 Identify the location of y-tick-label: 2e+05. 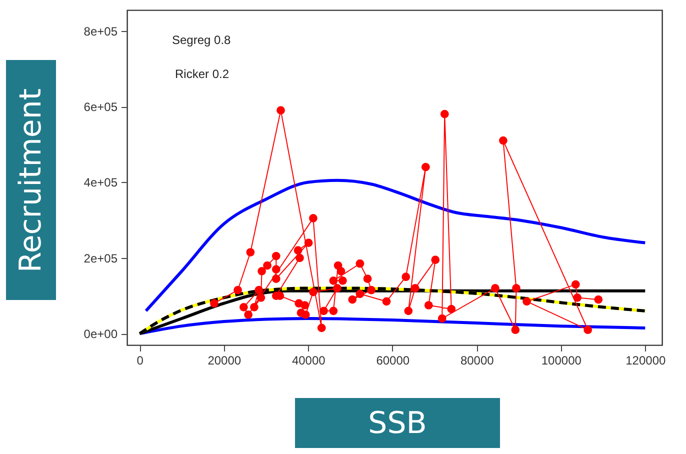
(101, 258).